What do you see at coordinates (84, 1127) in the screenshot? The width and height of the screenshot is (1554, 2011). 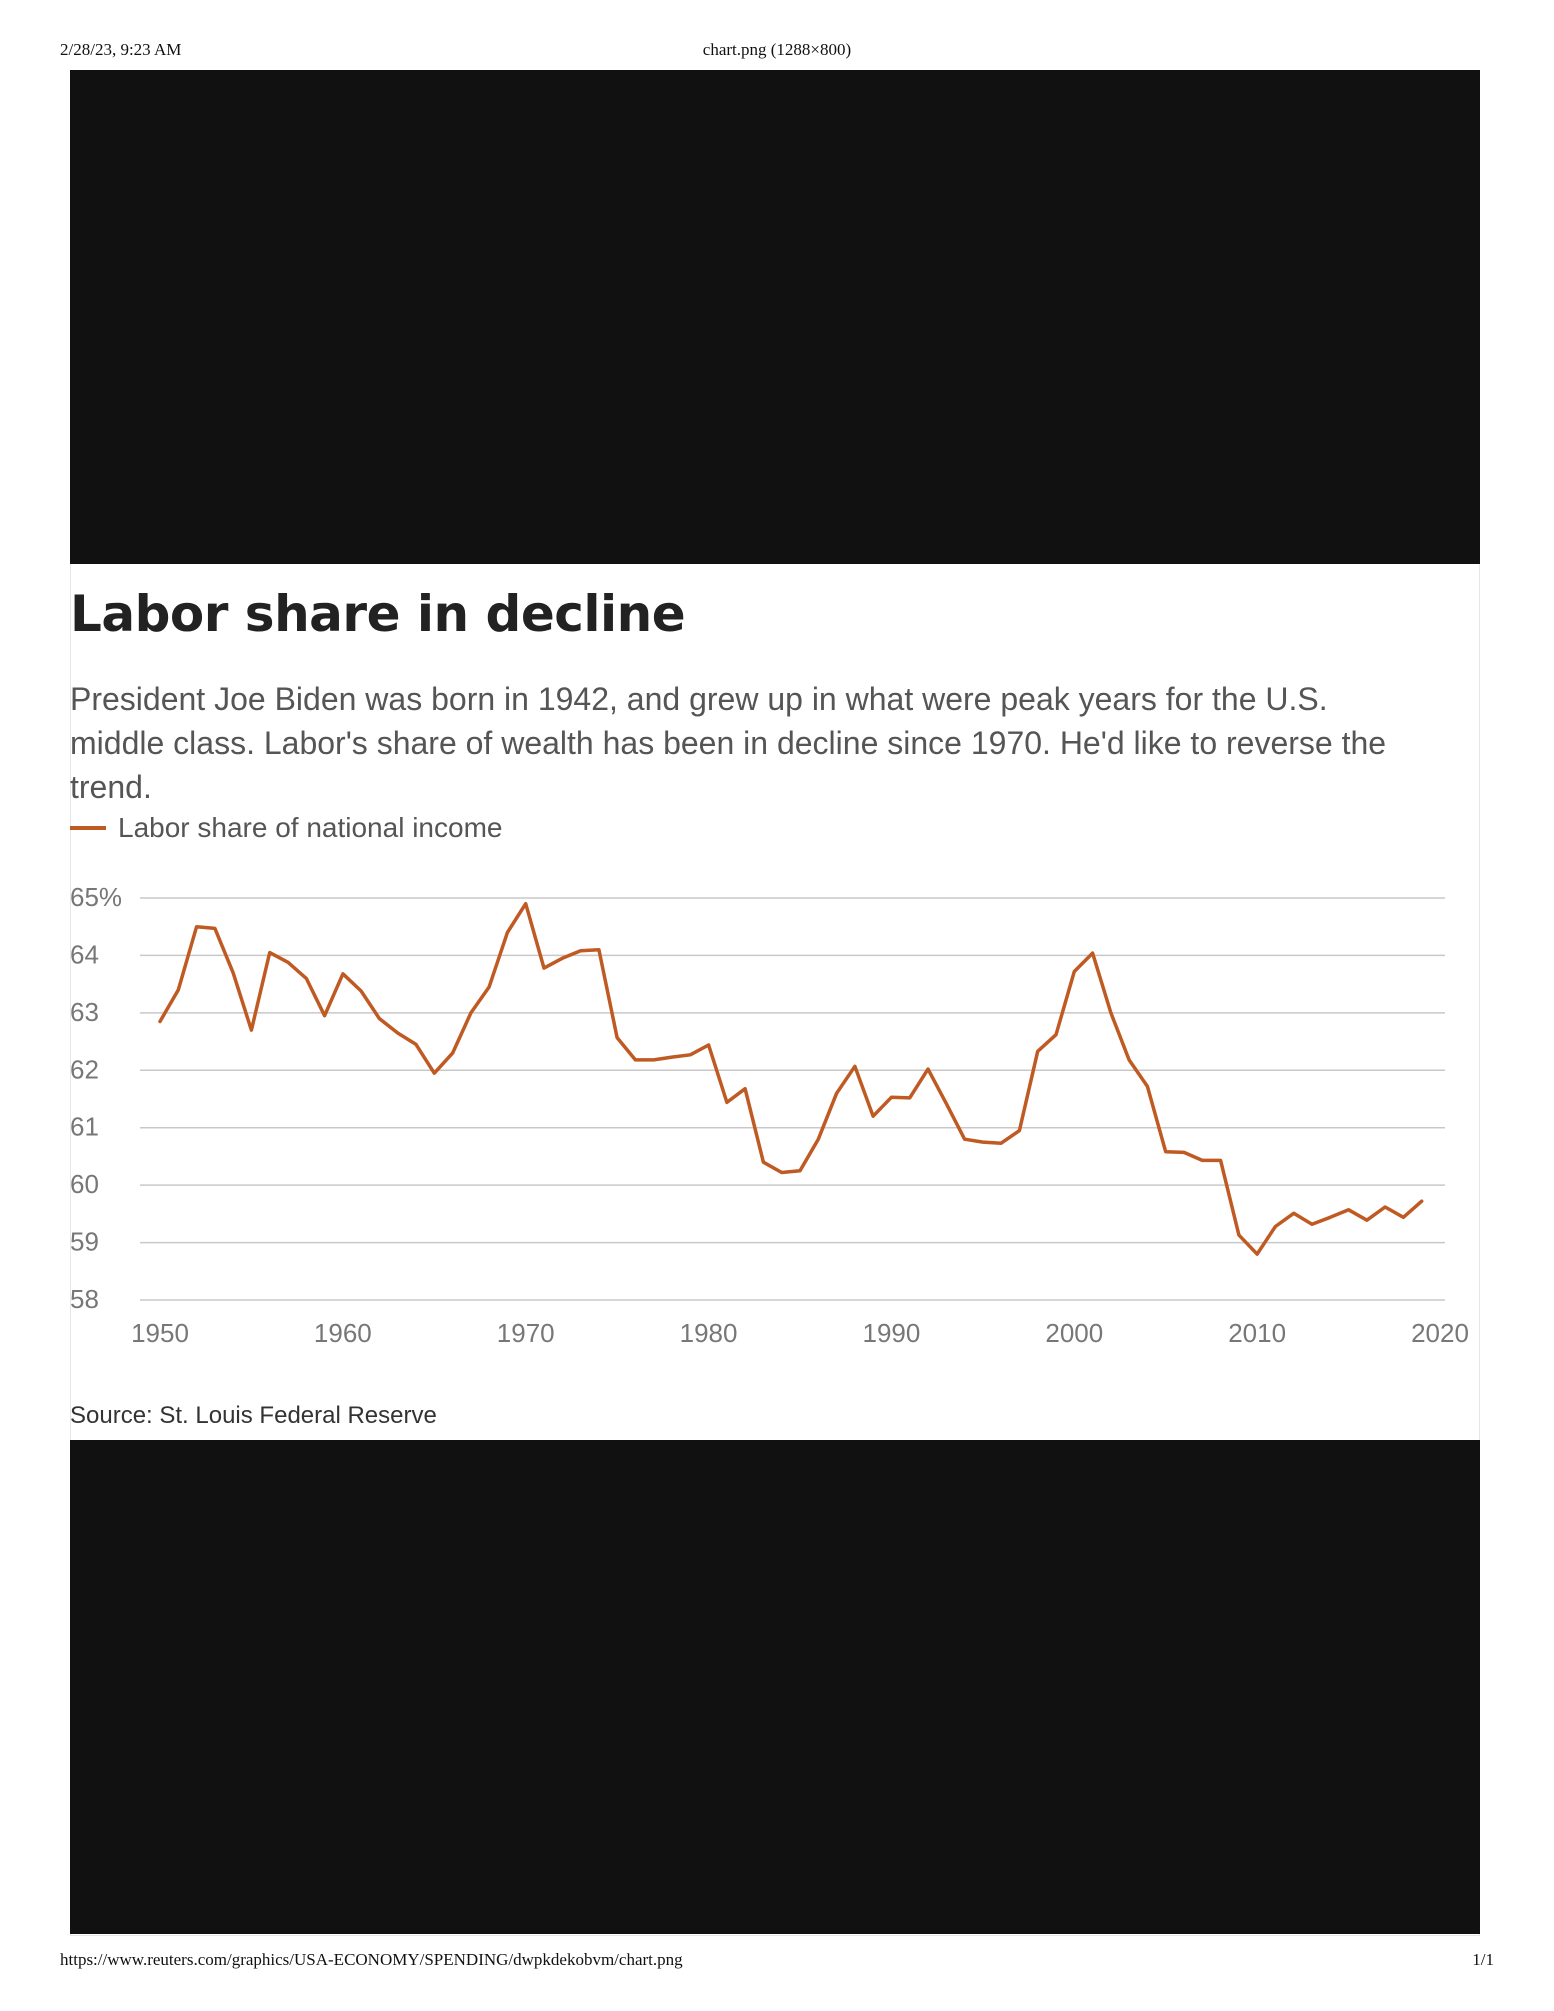 I see `y-tick-label: 61` at bounding box center [84, 1127].